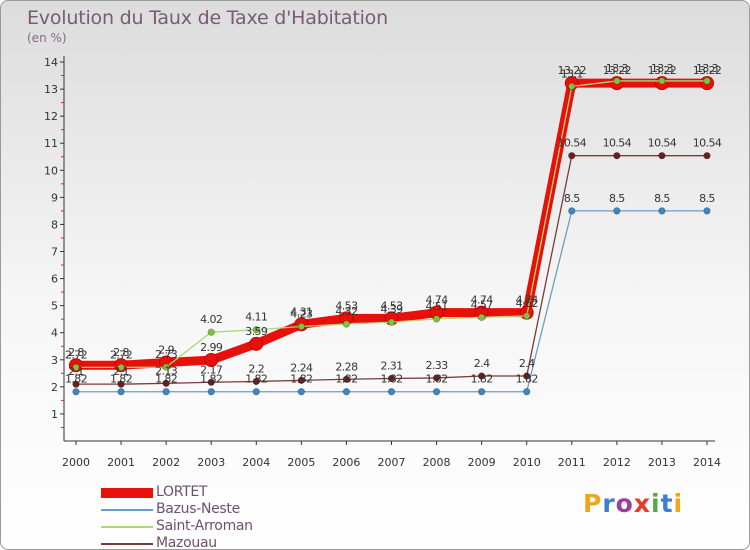 The width and height of the screenshot is (750, 550). What do you see at coordinates (482, 304) in the screenshot?
I see `data-label: 4.57` at bounding box center [482, 304].